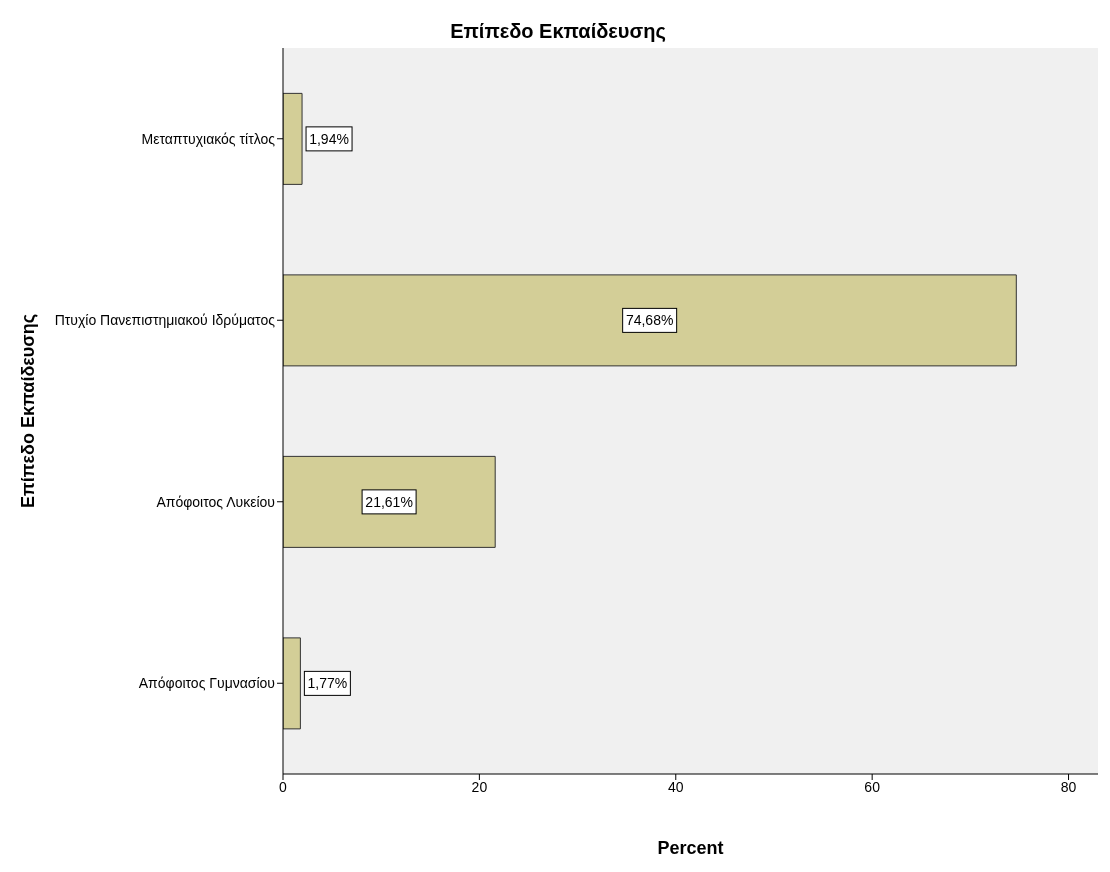 This screenshot has width=1110, height=872. What do you see at coordinates (675, 786) in the screenshot?
I see `x-tick-label: 40` at bounding box center [675, 786].